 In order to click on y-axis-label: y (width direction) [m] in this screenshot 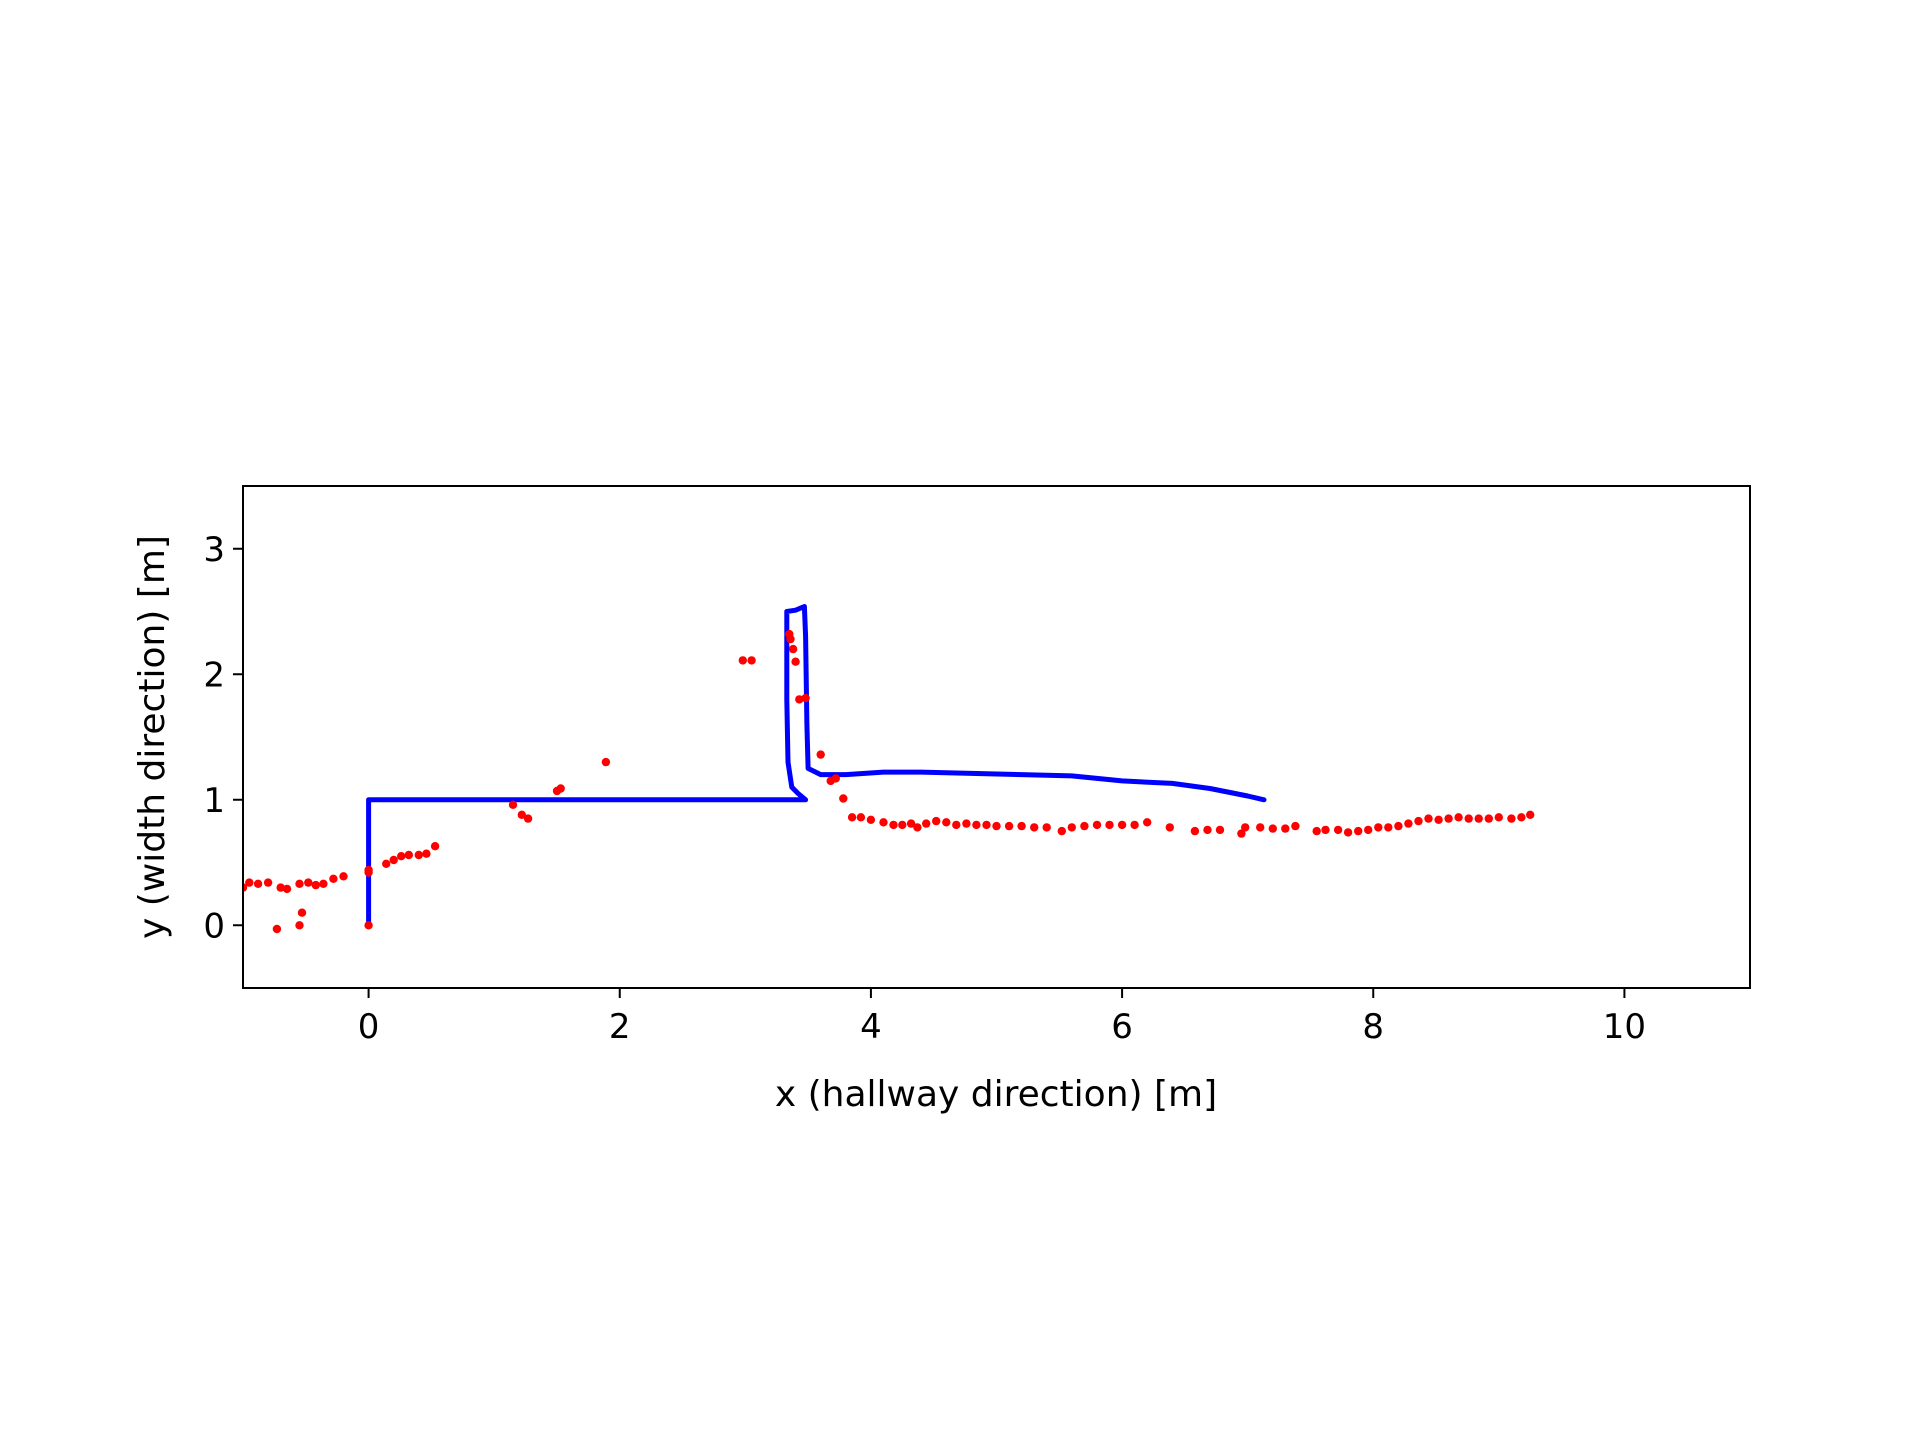, I will do `click(152, 737)`.